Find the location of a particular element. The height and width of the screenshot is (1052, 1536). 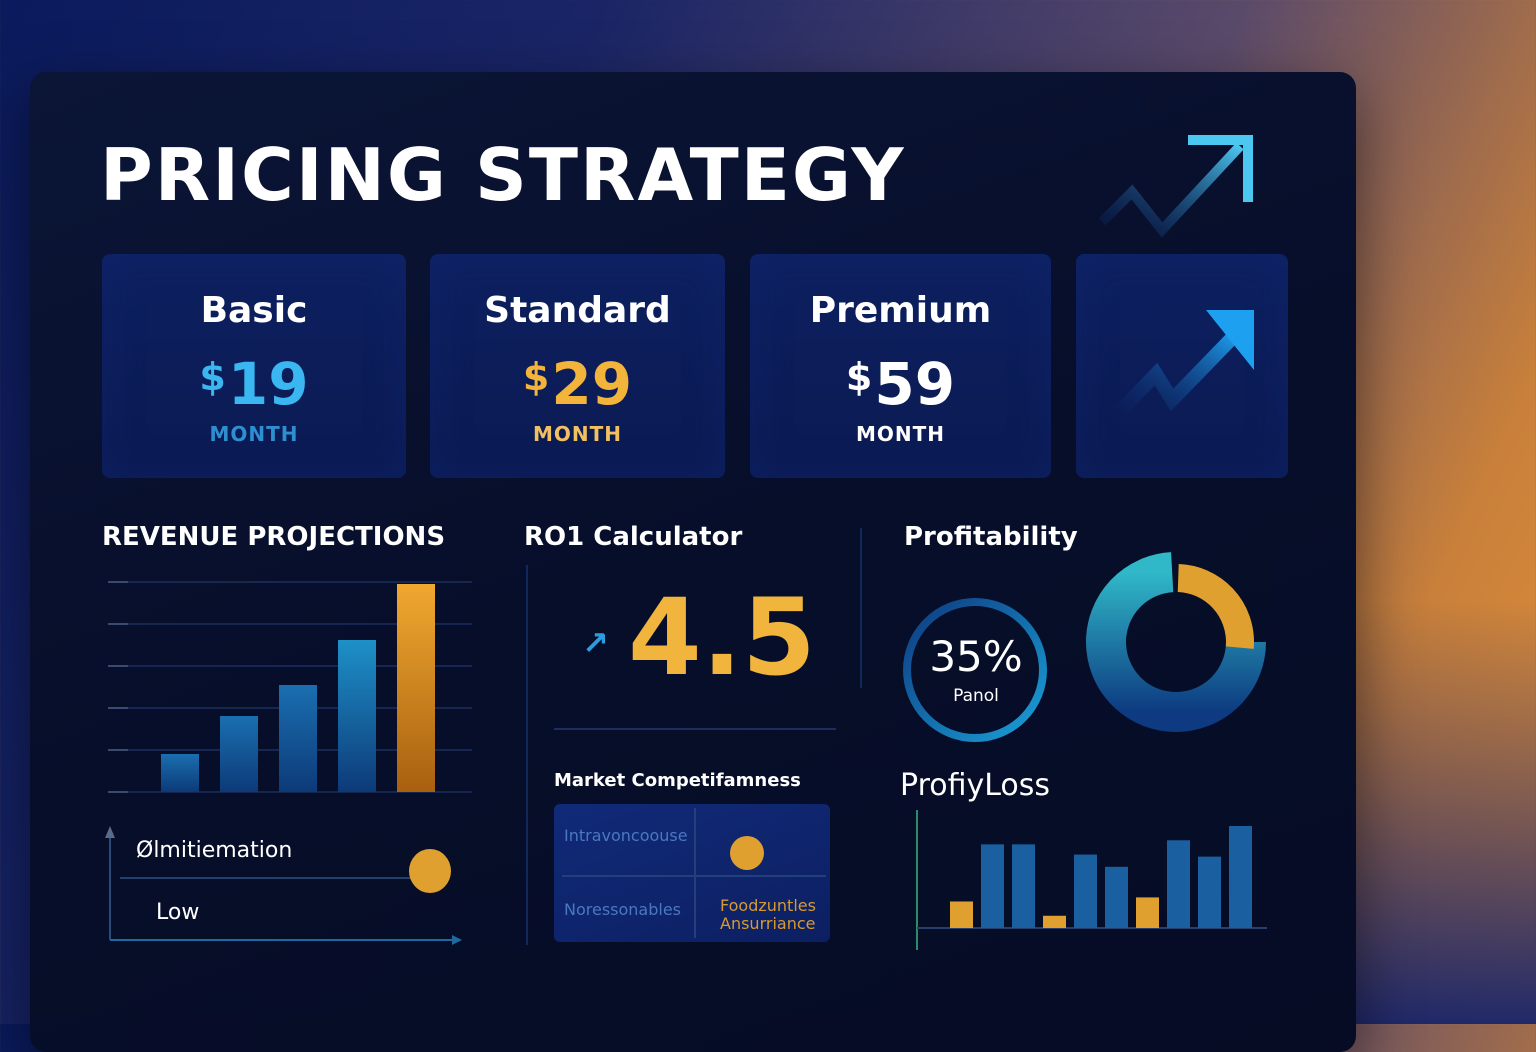

market-competitiveness-label: Market Competifamness is located at coordinates (677, 780).